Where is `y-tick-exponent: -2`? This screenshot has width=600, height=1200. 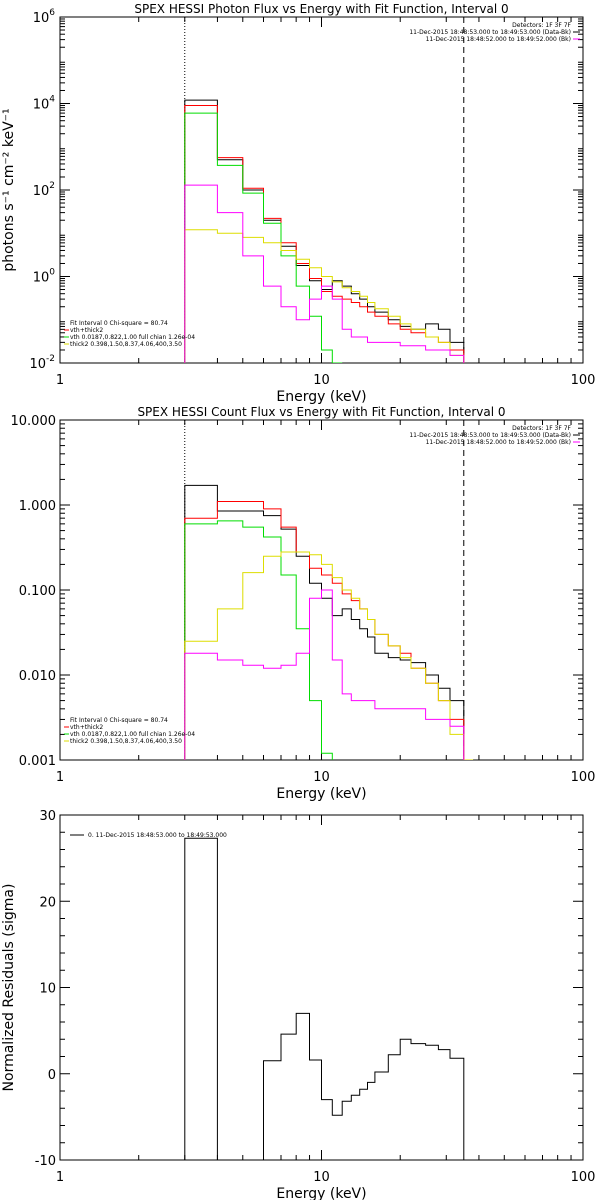
y-tick-exponent: -2 is located at coordinates (50, 359).